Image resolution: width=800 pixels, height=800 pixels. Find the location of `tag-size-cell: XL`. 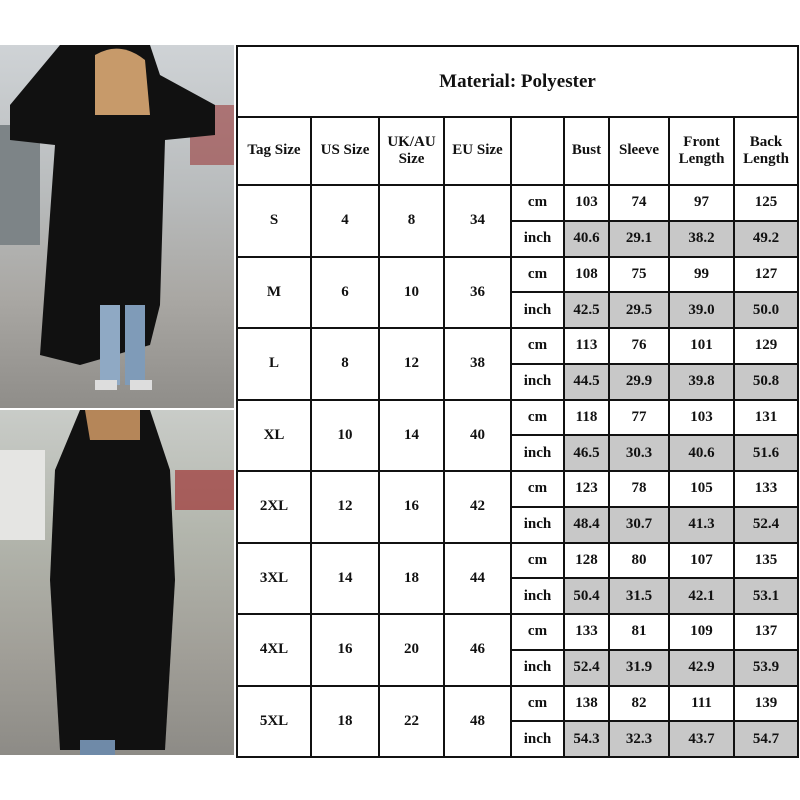

tag-size-cell: XL is located at coordinates (274, 435).